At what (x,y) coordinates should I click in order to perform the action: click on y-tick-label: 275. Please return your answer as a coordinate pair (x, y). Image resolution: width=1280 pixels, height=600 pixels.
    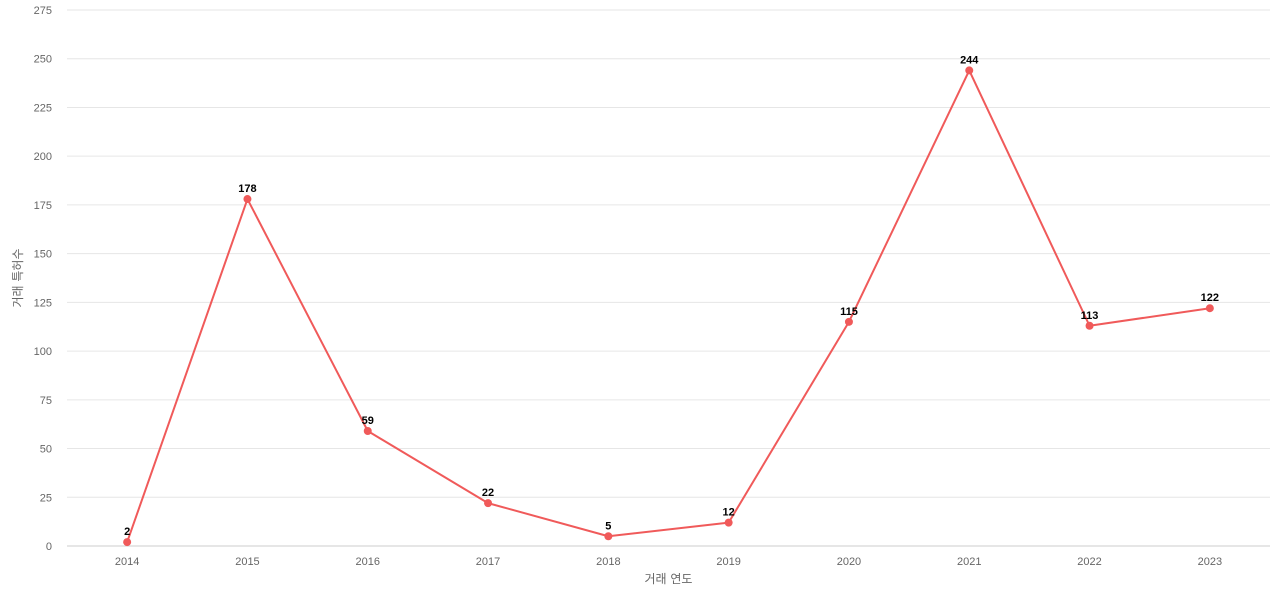
    Looking at the image, I should click on (43, 11).